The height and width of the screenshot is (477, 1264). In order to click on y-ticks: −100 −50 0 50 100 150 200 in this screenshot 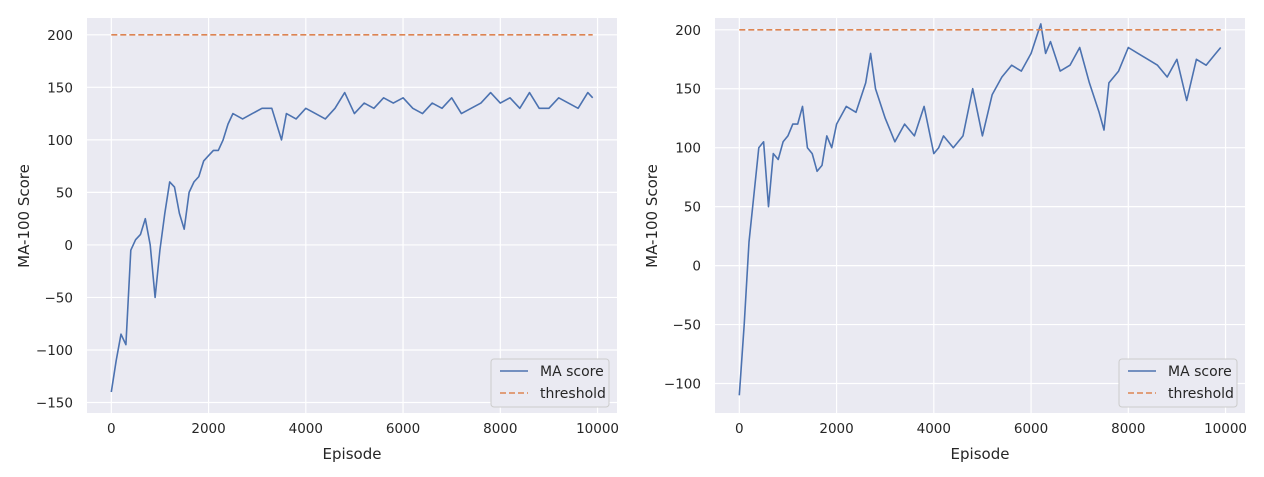, I will do `click(682, 208)`.